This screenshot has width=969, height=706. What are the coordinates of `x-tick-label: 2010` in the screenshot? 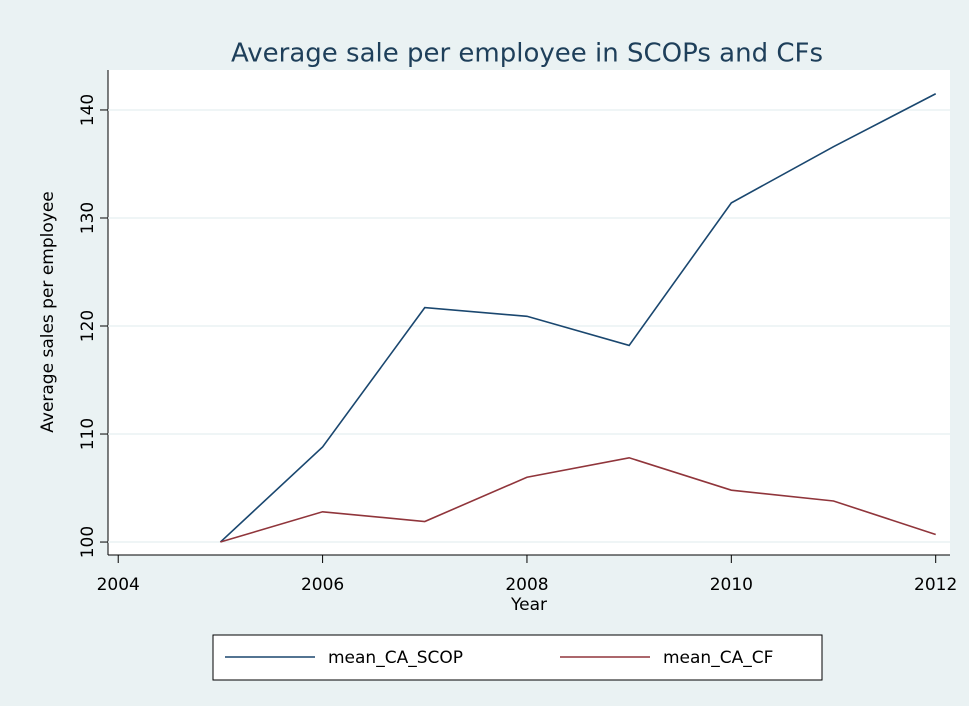 It's located at (731, 585).